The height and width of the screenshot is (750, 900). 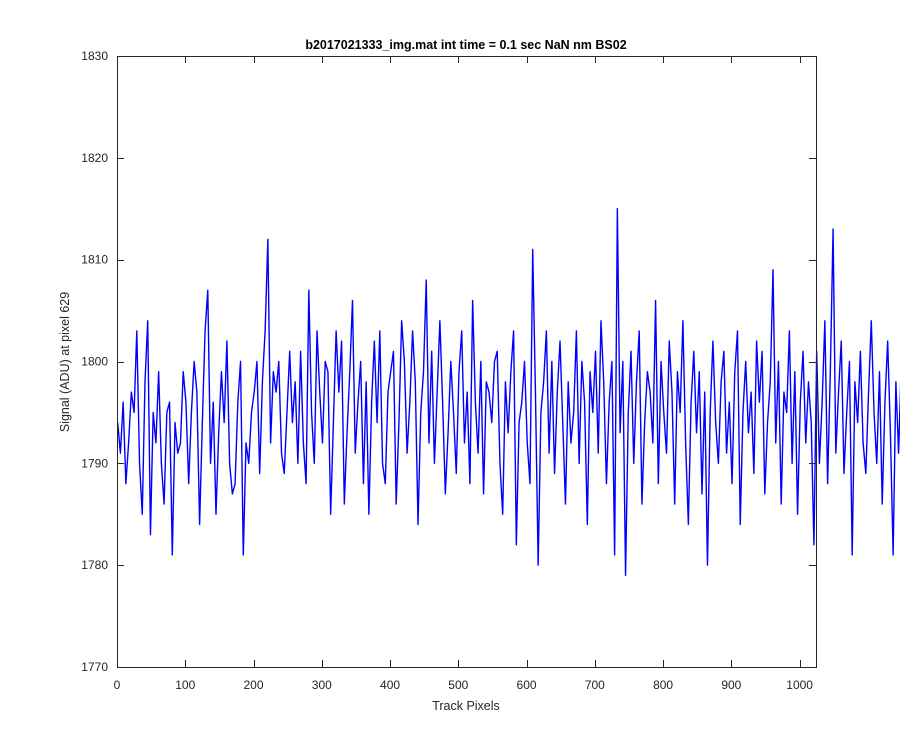 What do you see at coordinates (322, 685) in the screenshot?
I see `x-tick-label: 300` at bounding box center [322, 685].